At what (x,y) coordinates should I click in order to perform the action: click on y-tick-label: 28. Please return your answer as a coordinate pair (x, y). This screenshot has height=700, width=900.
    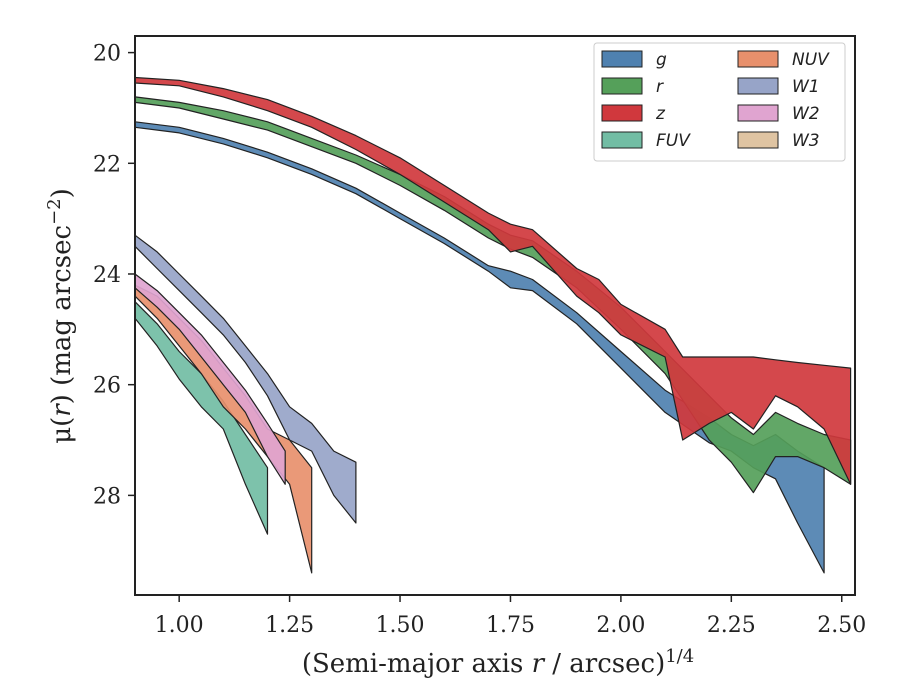
    Looking at the image, I should click on (107, 496).